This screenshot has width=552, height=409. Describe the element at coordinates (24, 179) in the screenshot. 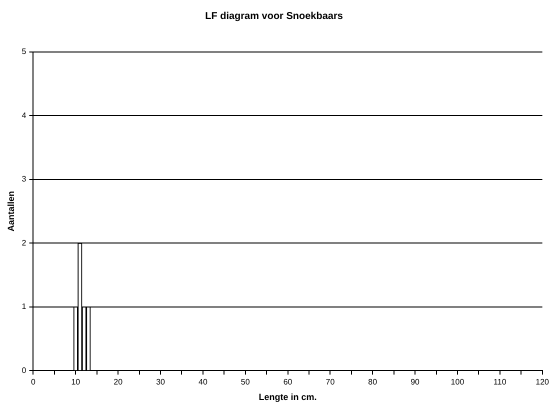

I see `y-tick-label: 3` at that location.